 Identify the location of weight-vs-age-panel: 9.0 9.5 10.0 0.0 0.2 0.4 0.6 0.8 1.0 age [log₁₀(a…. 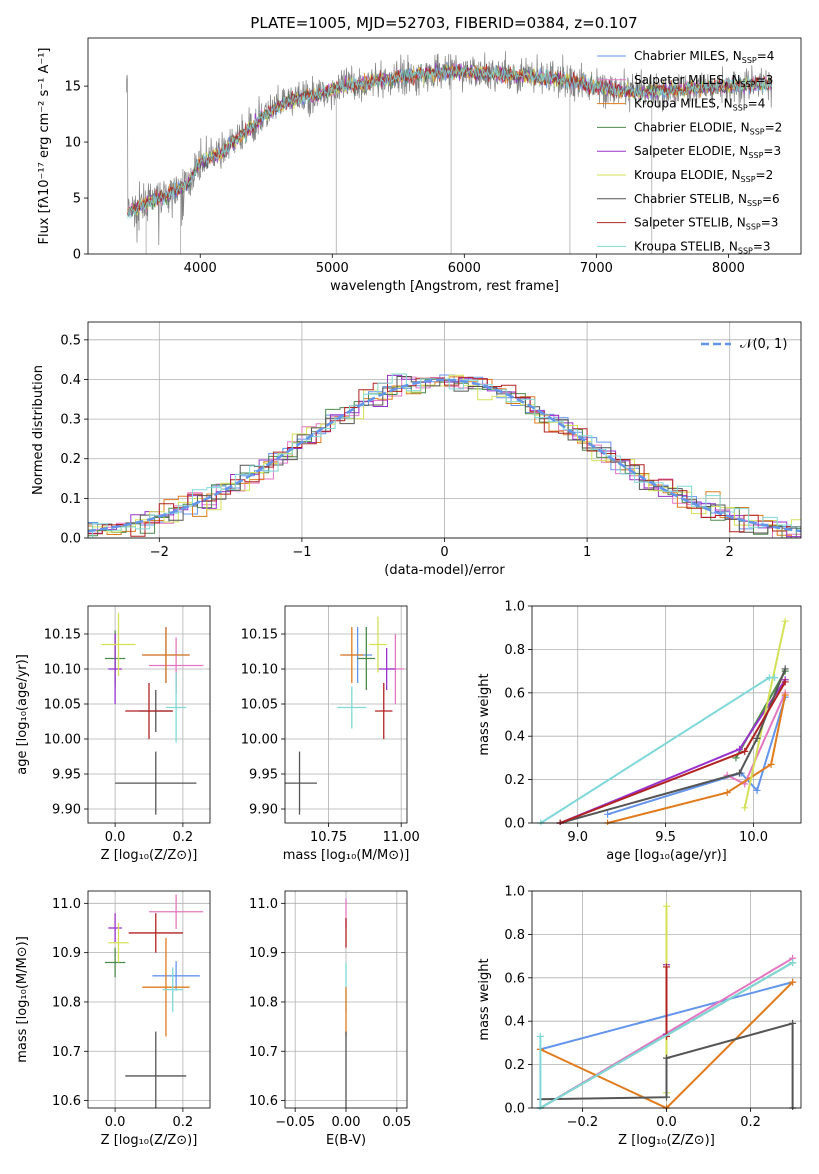
(639, 731).